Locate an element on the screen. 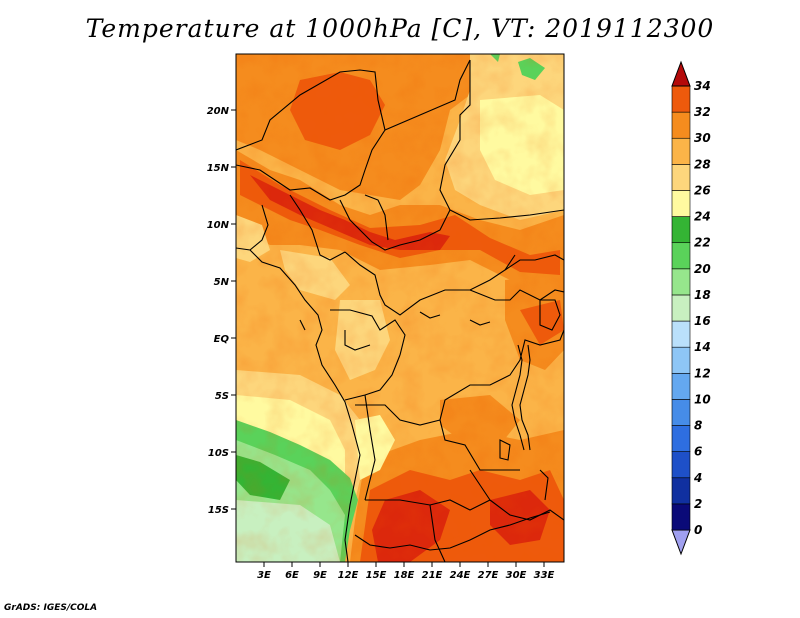 This screenshot has width=800, height=618. colorbar-label: 28 is located at coordinates (702, 164).